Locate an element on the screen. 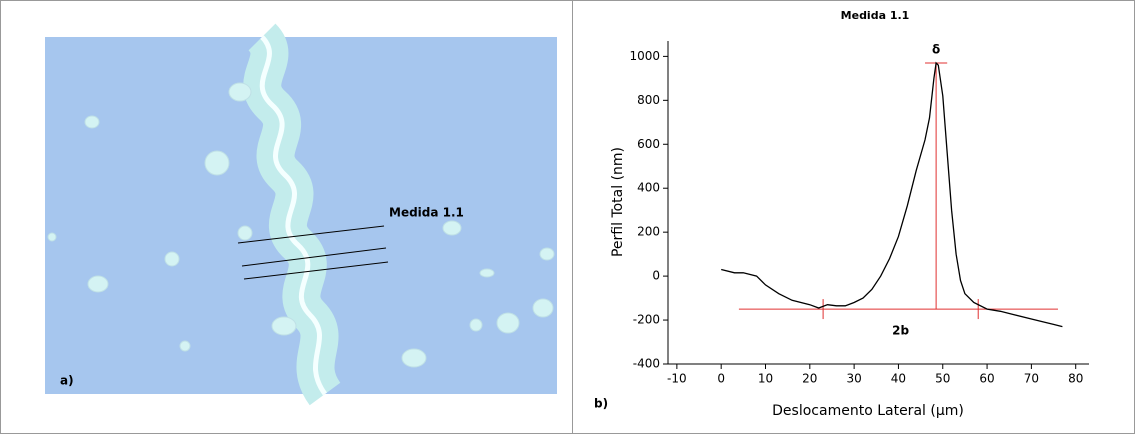  y-tick-label: 400 is located at coordinates (648, 188).